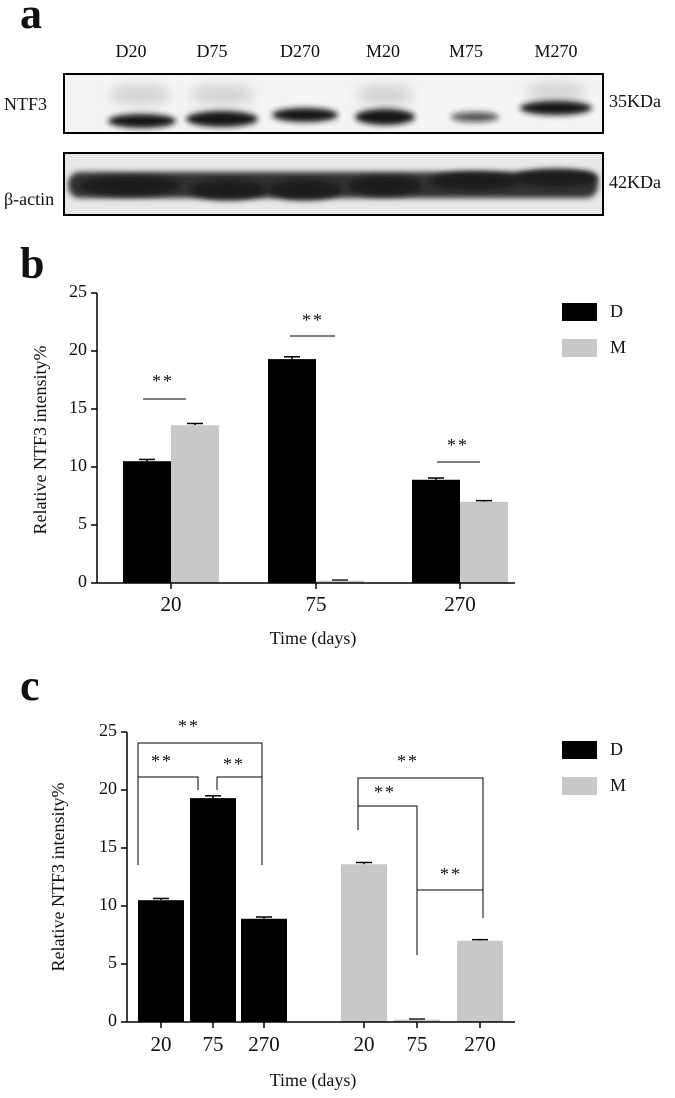 The width and height of the screenshot is (675, 1098). What do you see at coordinates (212, 51) in the screenshot?
I see `lane-label: D75` at bounding box center [212, 51].